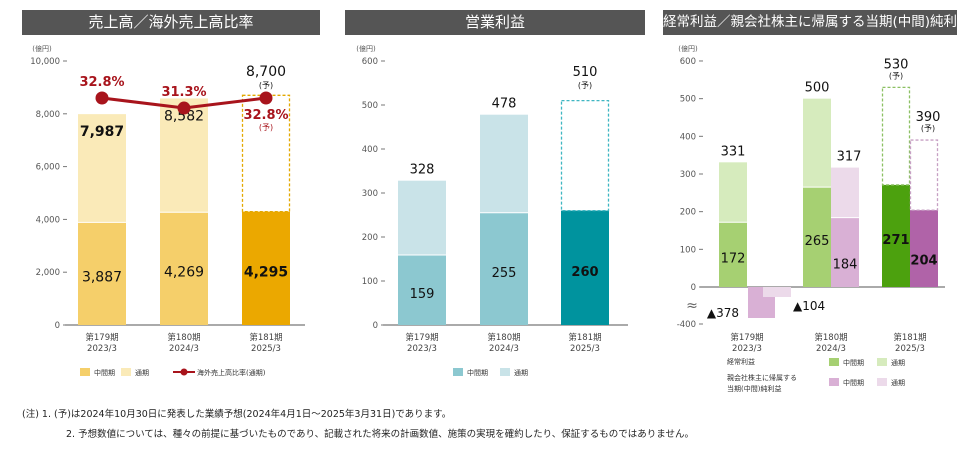 The image size is (980, 449). I want to click on operating-income-full-value-label: 328, so click(422, 170).